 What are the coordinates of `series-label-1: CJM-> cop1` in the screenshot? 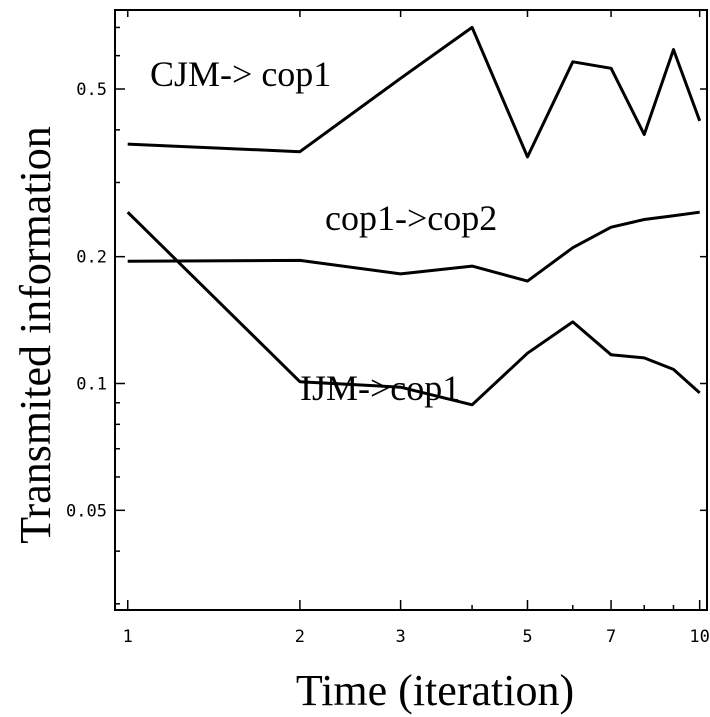 It's located at (240, 74).